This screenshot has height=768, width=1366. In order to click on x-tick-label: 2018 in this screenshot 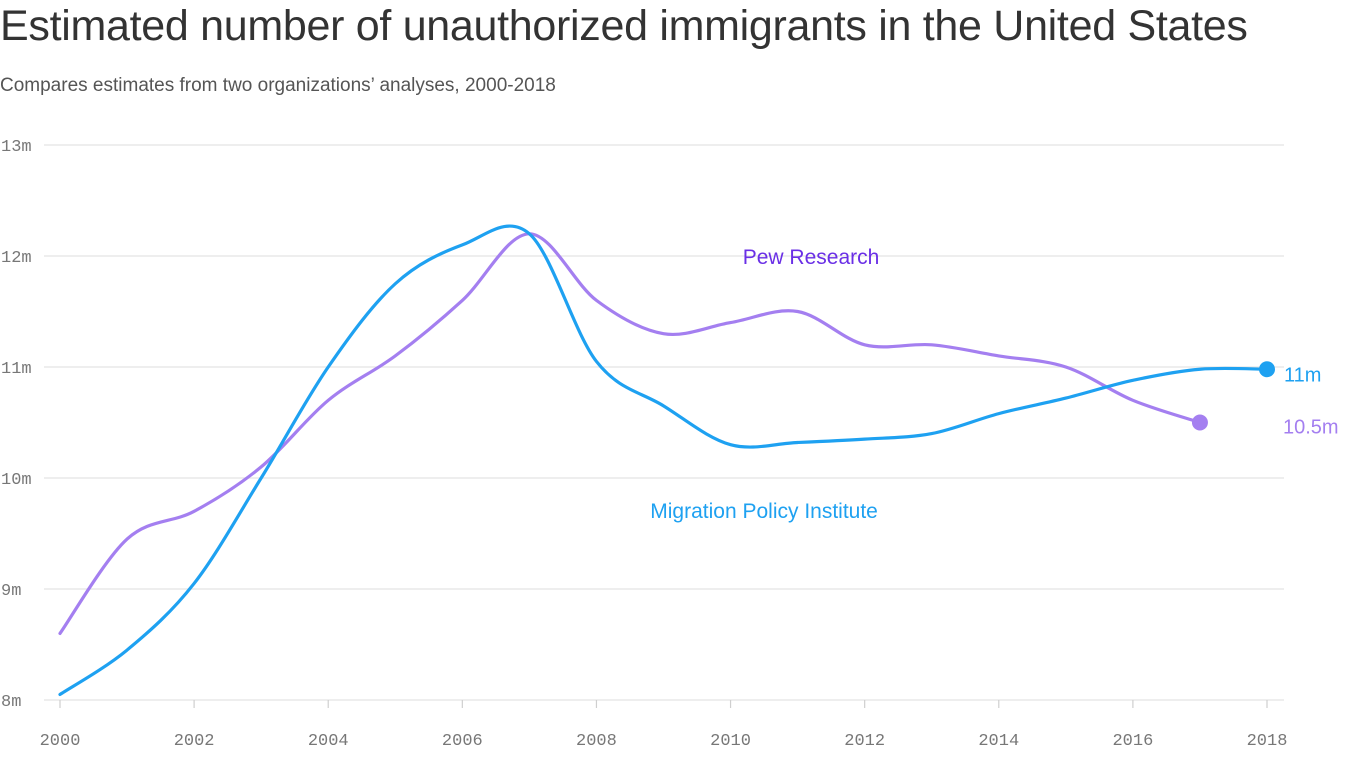, I will do `click(1267, 741)`.